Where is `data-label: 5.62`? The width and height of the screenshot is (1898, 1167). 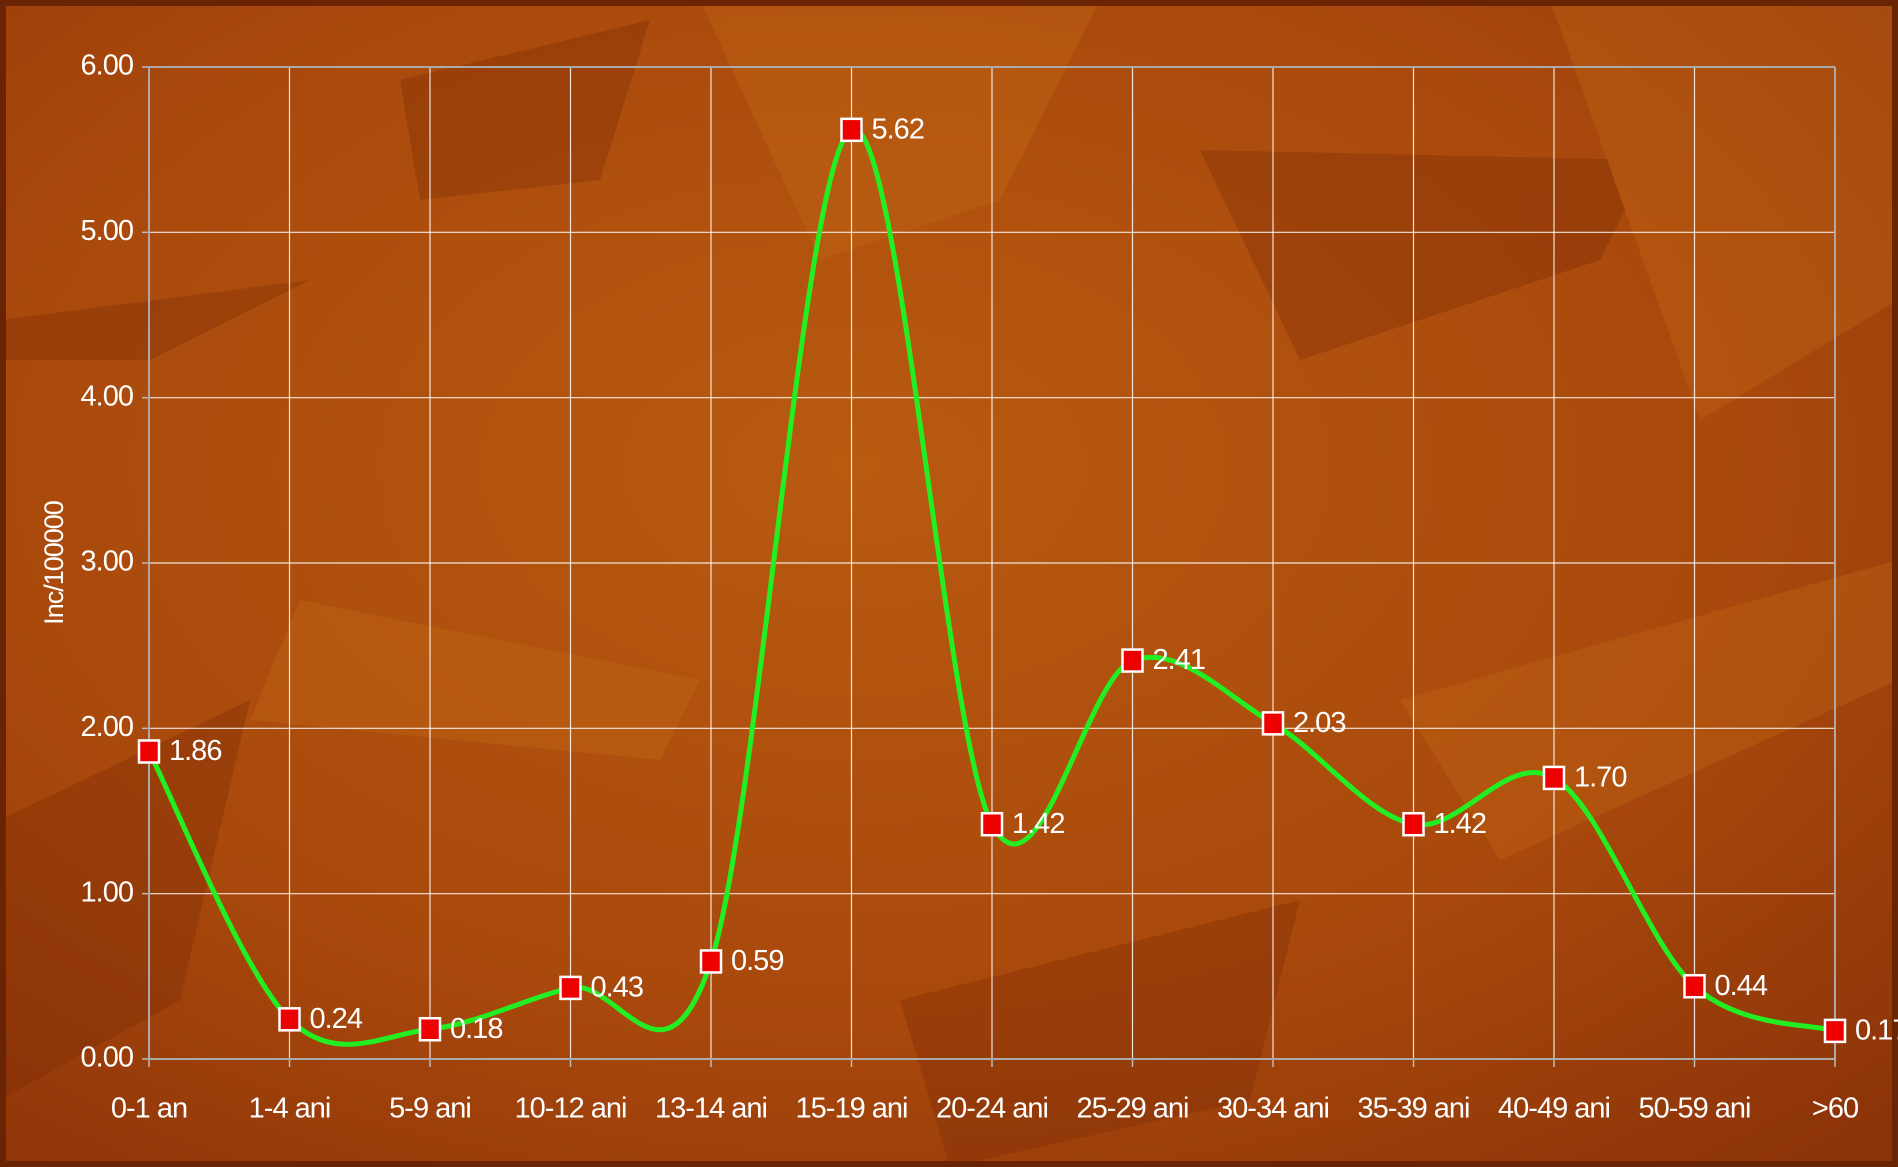 data-label: 5.62 is located at coordinates (898, 129).